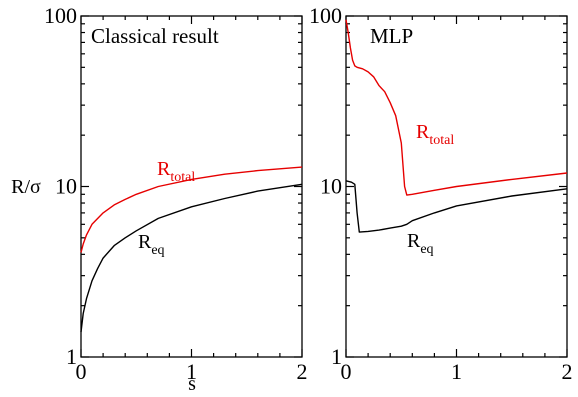  I want to click on panel-1-series-r-total, so click(191, 209).